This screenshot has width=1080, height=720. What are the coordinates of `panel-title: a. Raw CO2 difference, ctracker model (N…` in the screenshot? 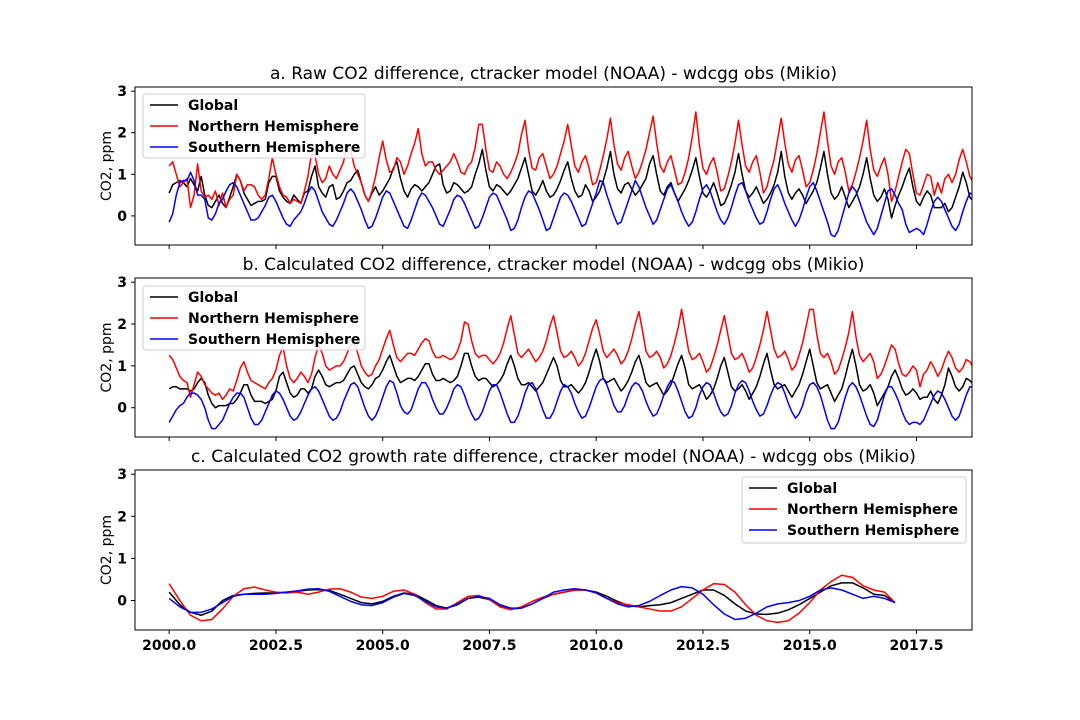 It's located at (553, 74).